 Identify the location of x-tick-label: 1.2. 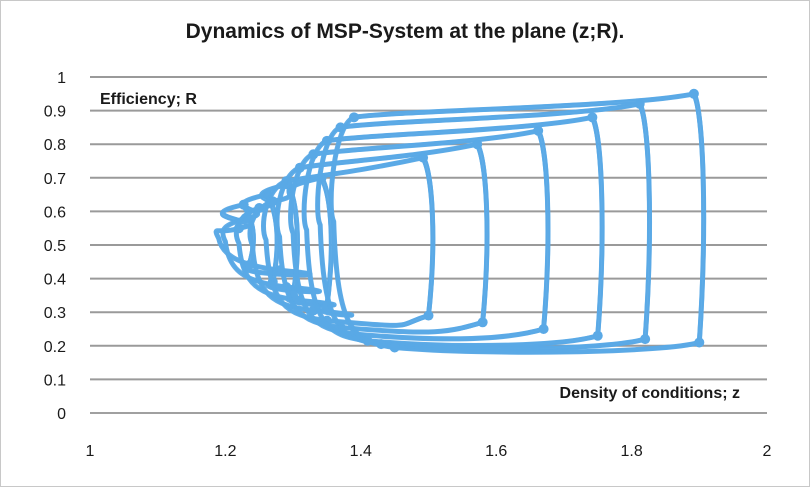
(225, 451).